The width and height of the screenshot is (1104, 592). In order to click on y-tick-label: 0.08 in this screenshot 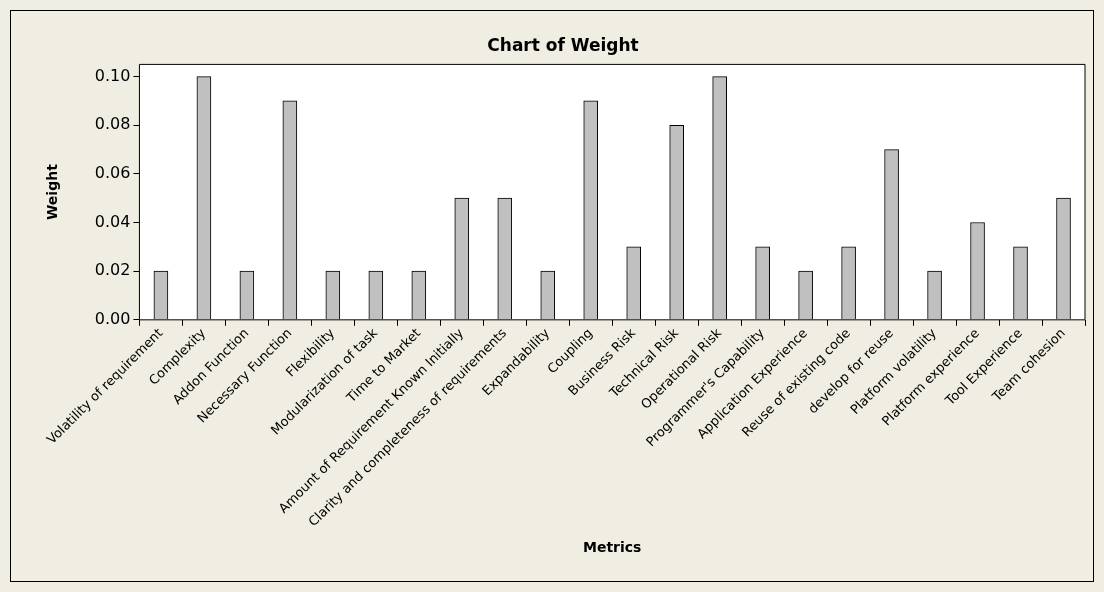, I will do `click(112, 124)`.